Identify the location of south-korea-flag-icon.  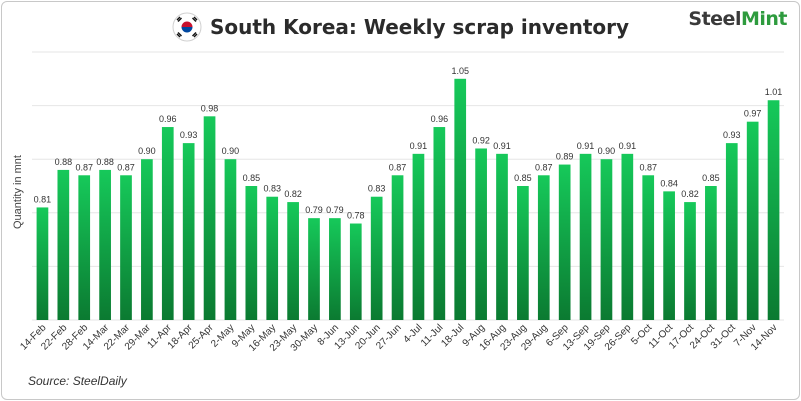
(187, 27).